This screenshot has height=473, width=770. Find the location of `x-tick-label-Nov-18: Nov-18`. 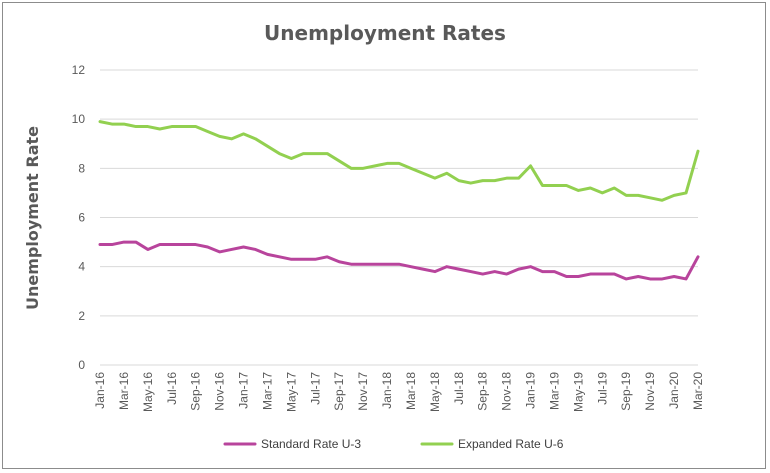

x-tick-label-Nov-18: Nov-18 is located at coordinates (507, 391).